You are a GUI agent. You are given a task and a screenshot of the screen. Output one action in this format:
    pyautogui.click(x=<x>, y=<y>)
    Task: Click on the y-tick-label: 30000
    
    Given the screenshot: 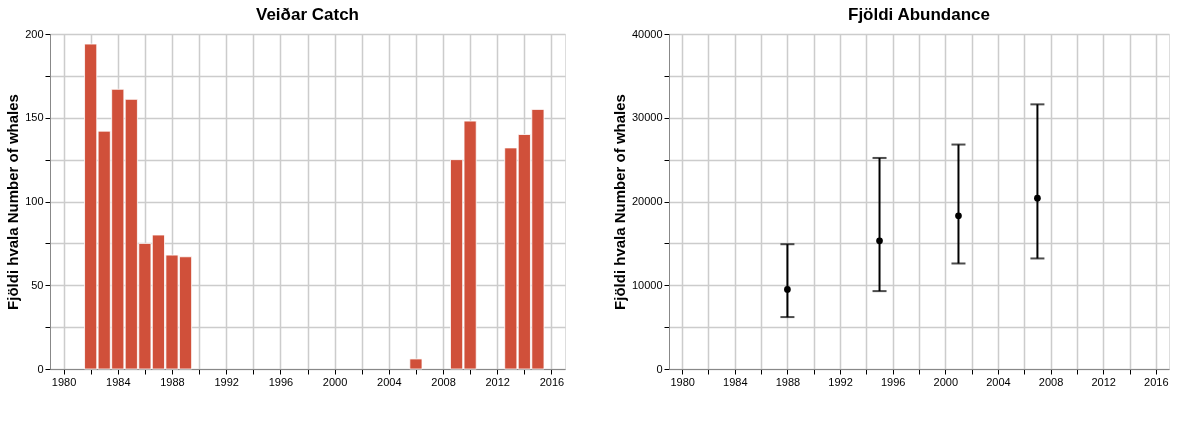 What is the action you would take?
    pyautogui.click(x=647, y=117)
    